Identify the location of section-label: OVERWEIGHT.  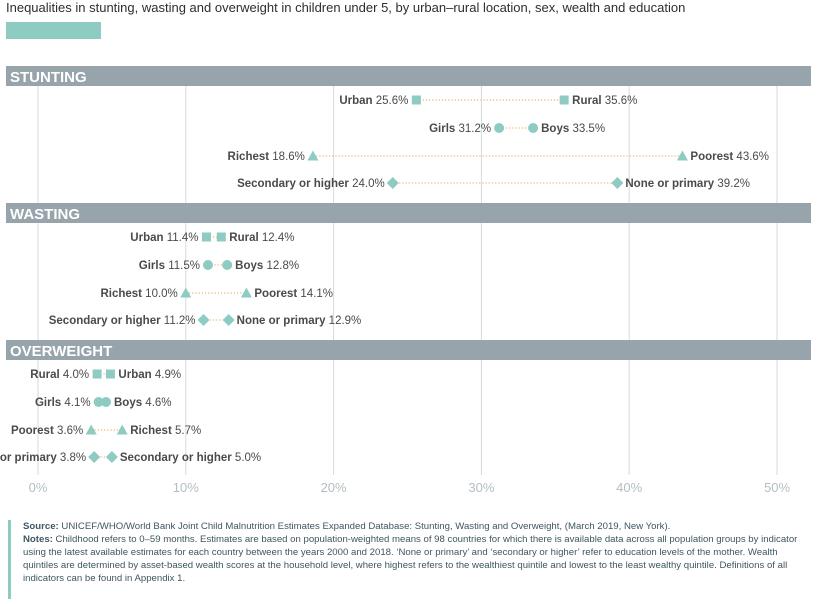
(61, 351).